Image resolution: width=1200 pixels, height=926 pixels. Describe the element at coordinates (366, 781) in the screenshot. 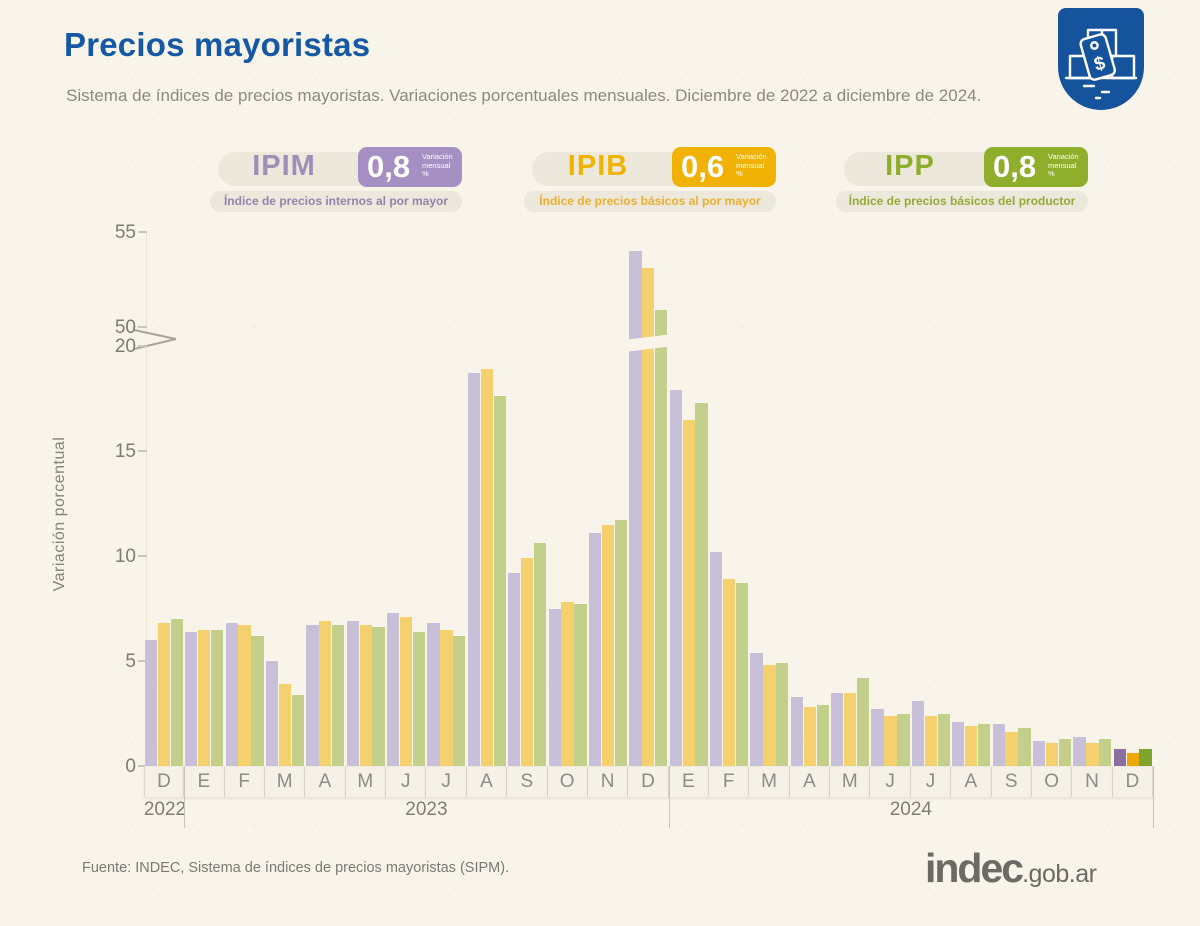

I see `x-axis-month-5: M` at that location.